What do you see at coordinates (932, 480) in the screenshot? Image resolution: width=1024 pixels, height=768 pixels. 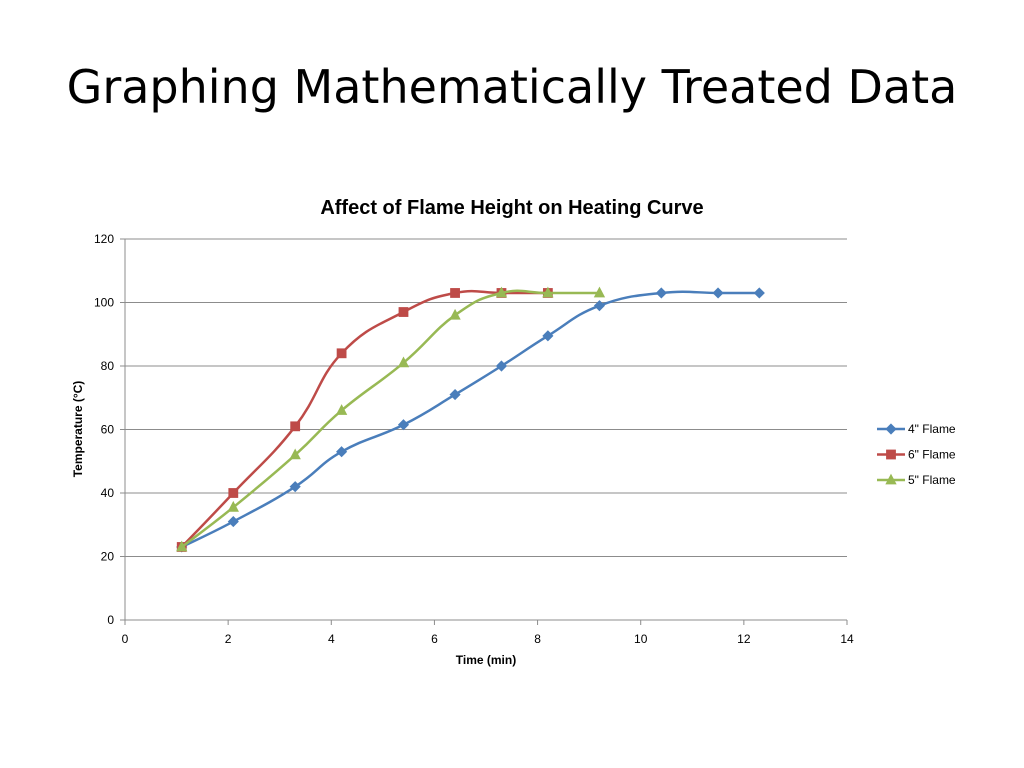 I see `legend-label: 5" Flame` at bounding box center [932, 480].